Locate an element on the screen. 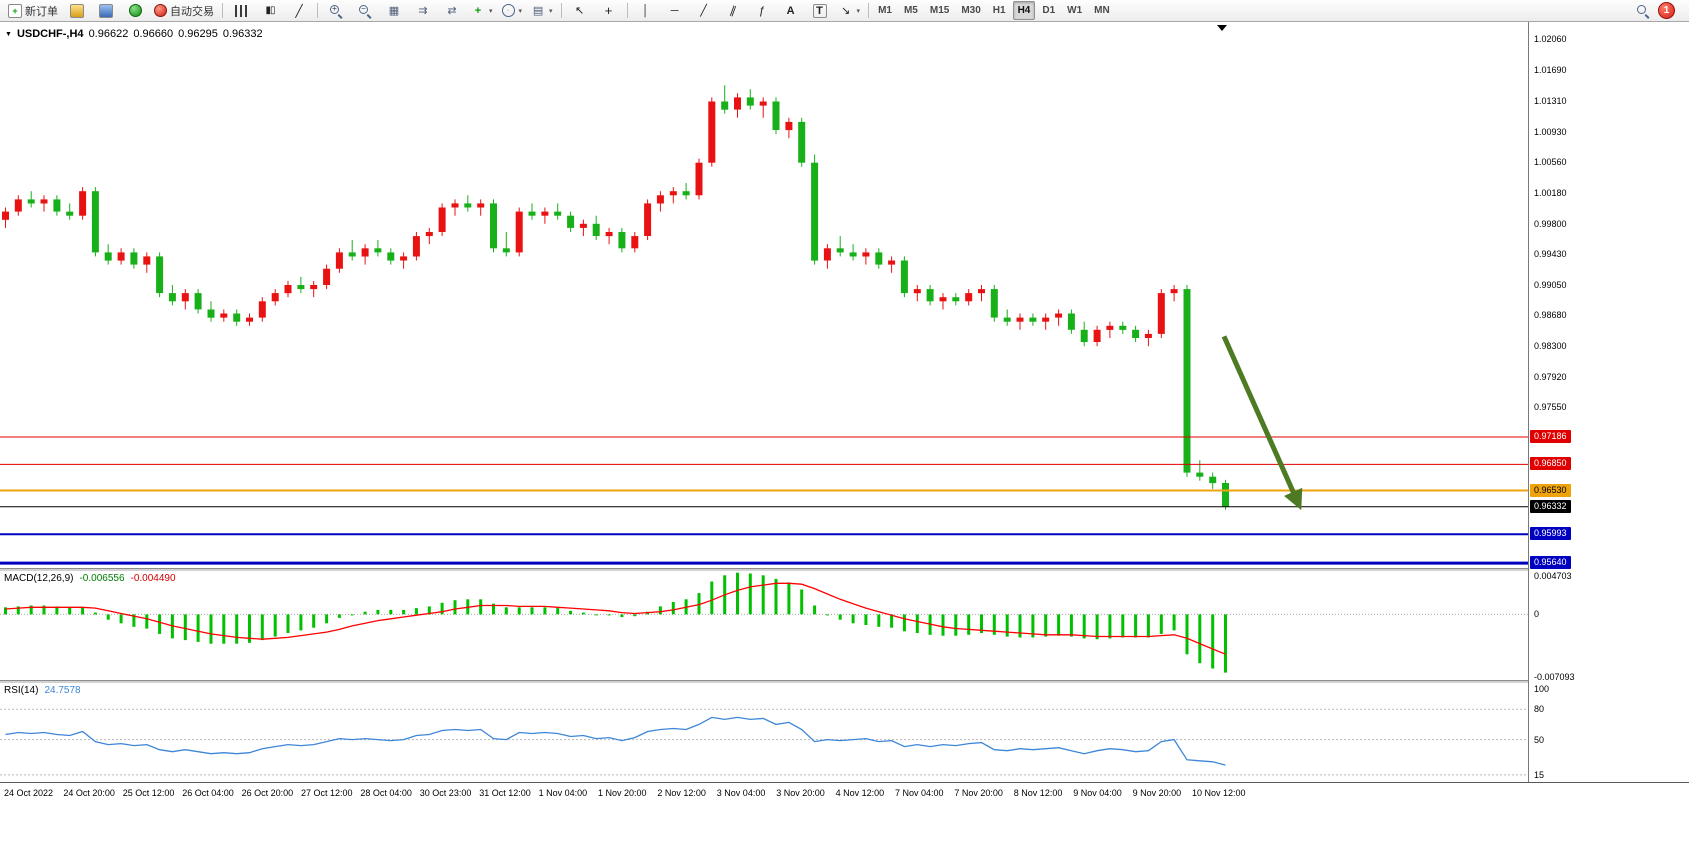 Image resolution: width=1689 pixels, height=865 pixels. market-watch-button is located at coordinates (106, 11).